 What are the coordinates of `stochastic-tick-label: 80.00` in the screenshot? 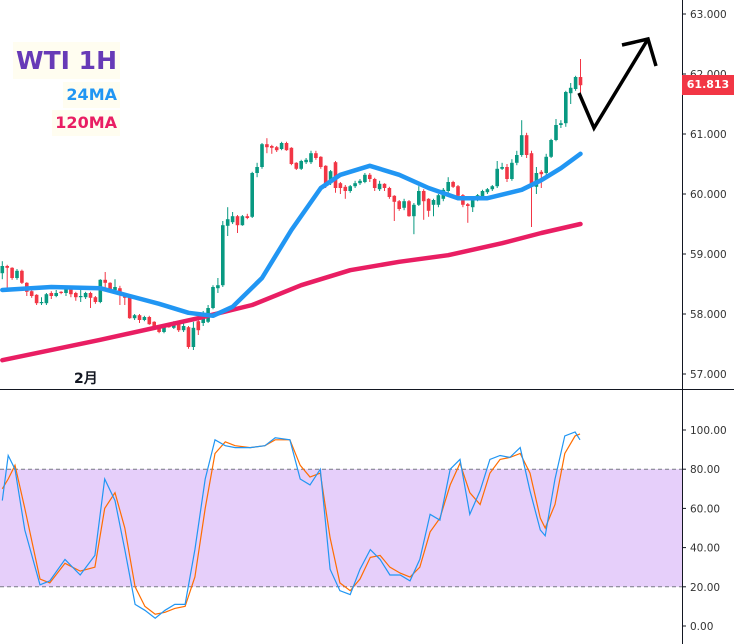 It's located at (705, 470).